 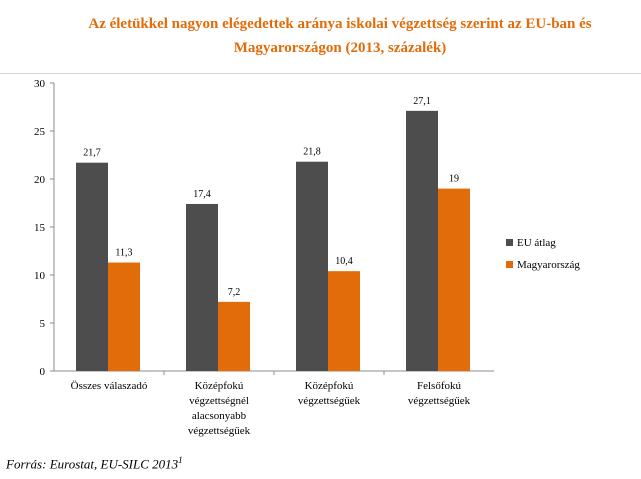 What do you see at coordinates (219, 416) in the screenshot?
I see `x-tick-label: alacsonyabb` at bounding box center [219, 416].